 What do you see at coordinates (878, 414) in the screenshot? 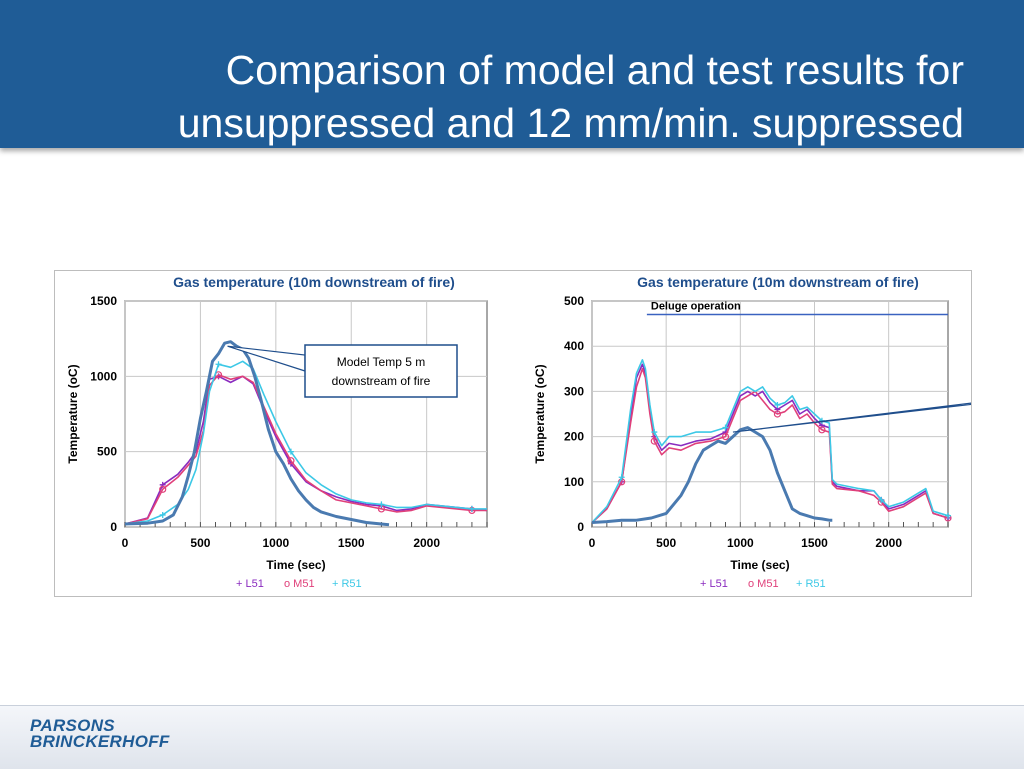
I see `annotation-pointer` at bounding box center [878, 414].